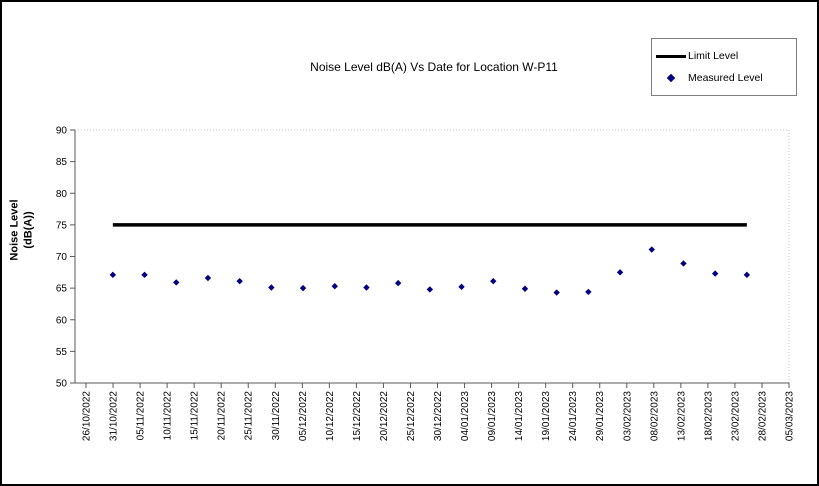 Image resolution: width=819 pixels, height=486 pixels. I want to click on x-tick-label: 09/01/2023, so click(492, 416).